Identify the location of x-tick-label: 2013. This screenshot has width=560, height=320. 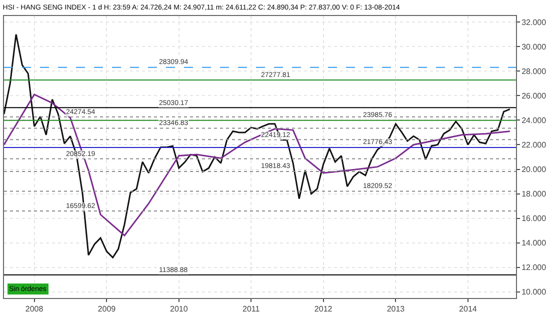
(396, 309).